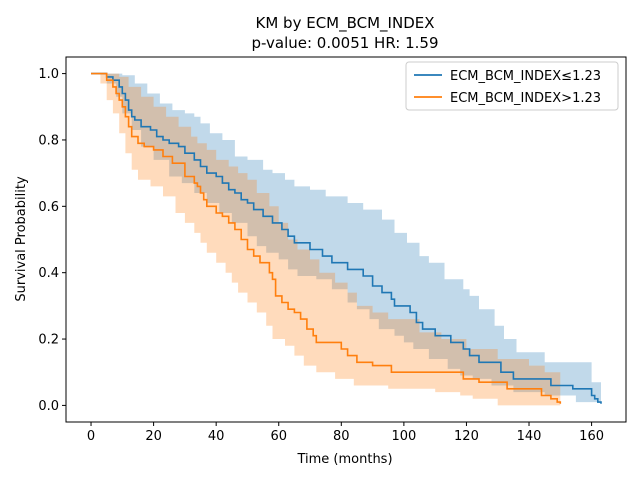  I want to click on x-tick-label: 0, so click(91, 436).